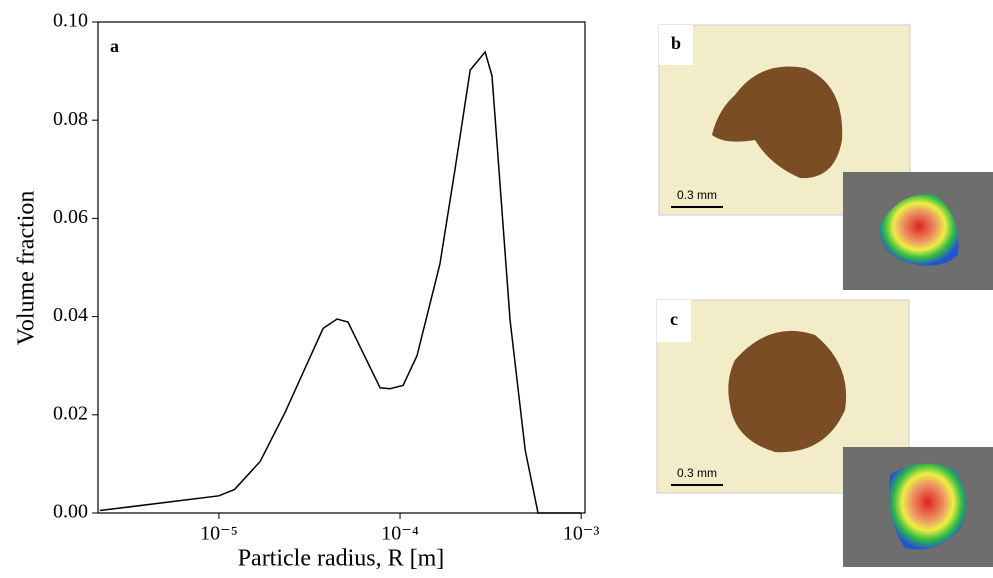  I want to click on x-tick-label: 10⁻⁴, so click(400, 534).